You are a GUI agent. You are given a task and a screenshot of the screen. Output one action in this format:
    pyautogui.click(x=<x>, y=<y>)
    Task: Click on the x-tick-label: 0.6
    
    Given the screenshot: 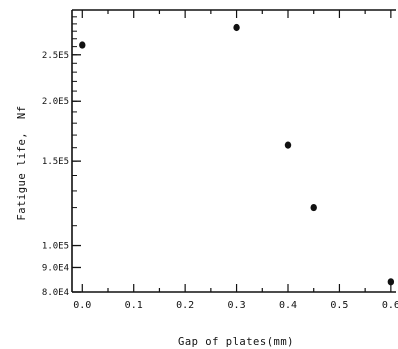 What is the action you would take?
    pyautogui.click(x=390, y=305)
    